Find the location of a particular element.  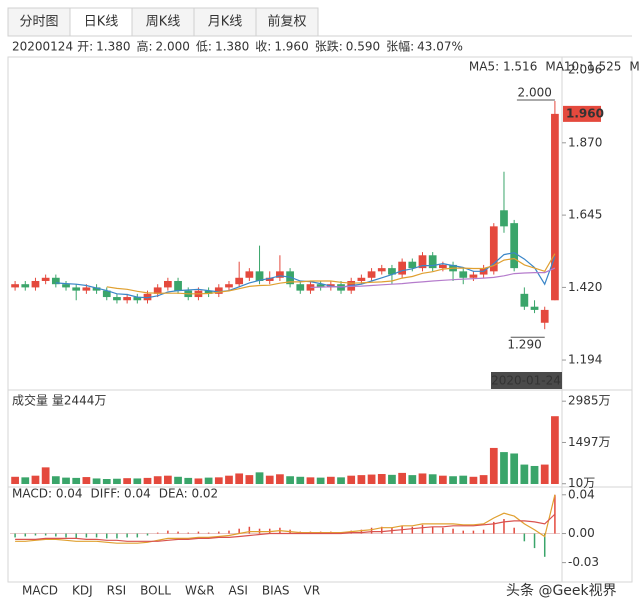

y-tick-label: 2985万 is located at coordinates (589, 401).